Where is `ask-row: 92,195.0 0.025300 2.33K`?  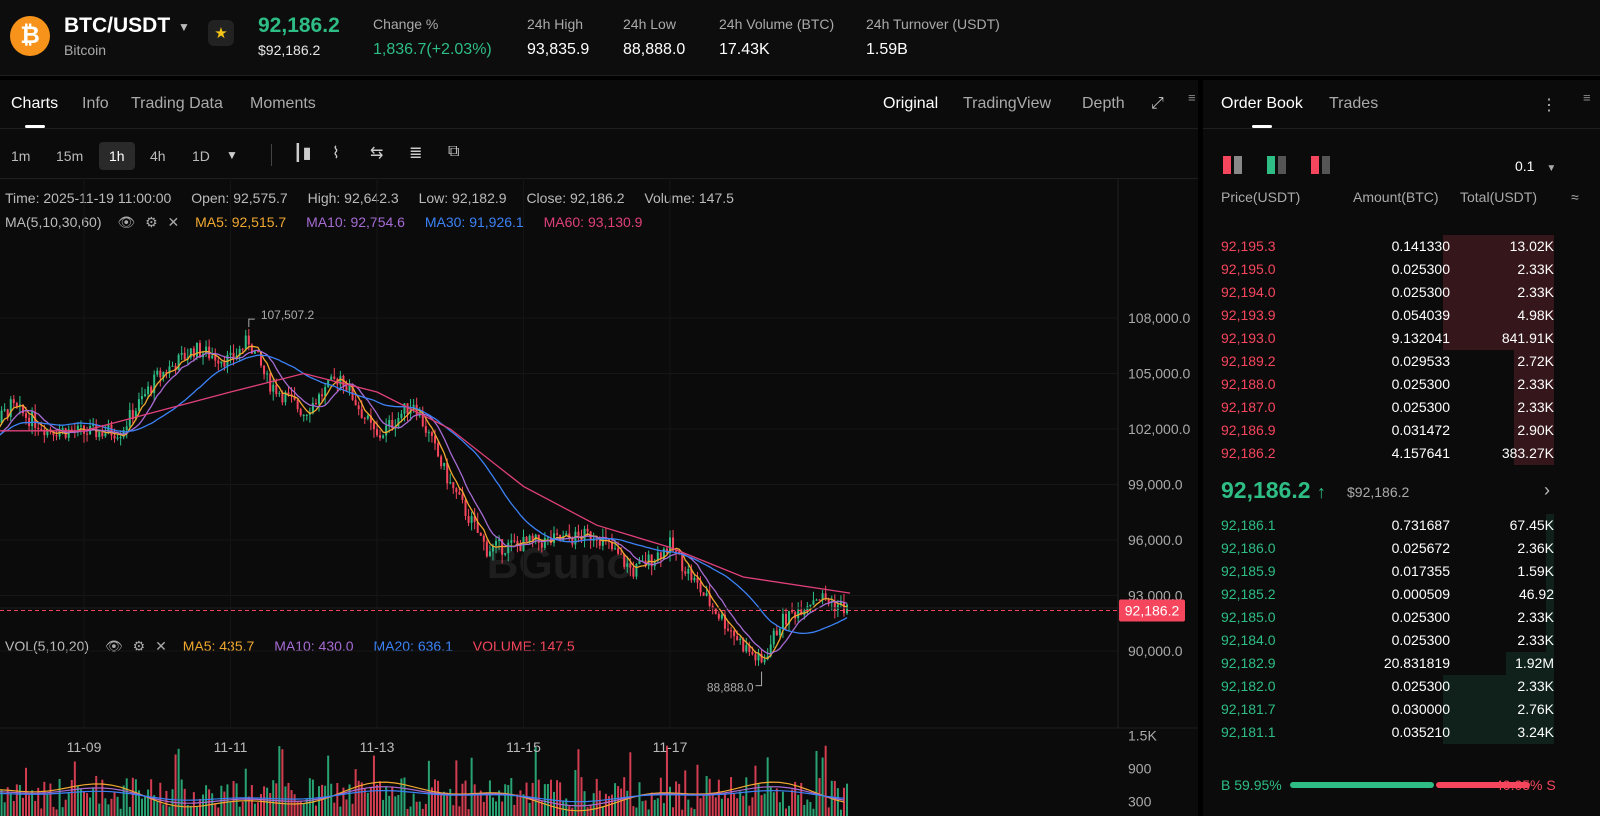
ask-row: 92,195.0 0.025300 2.33K is located at coordinates (1401, 269).